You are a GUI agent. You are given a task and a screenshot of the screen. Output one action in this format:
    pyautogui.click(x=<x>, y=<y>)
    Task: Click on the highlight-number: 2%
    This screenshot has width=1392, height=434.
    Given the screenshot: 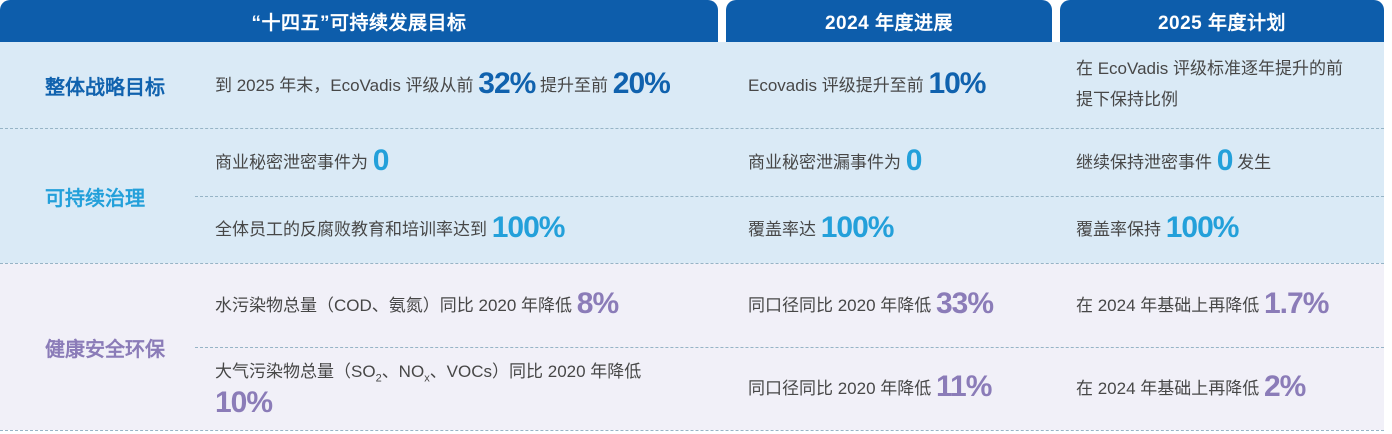 What is the action you would take?
    pyautogui.click(x=1285, y=387)
    